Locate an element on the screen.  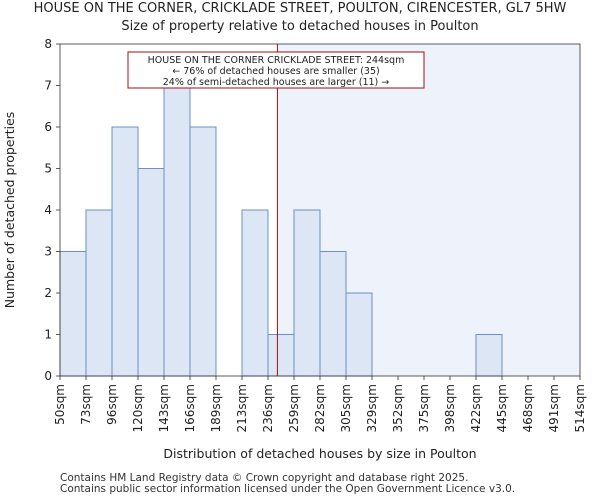
x-tick-label: 96sqm is located at coordinates (112, 404).